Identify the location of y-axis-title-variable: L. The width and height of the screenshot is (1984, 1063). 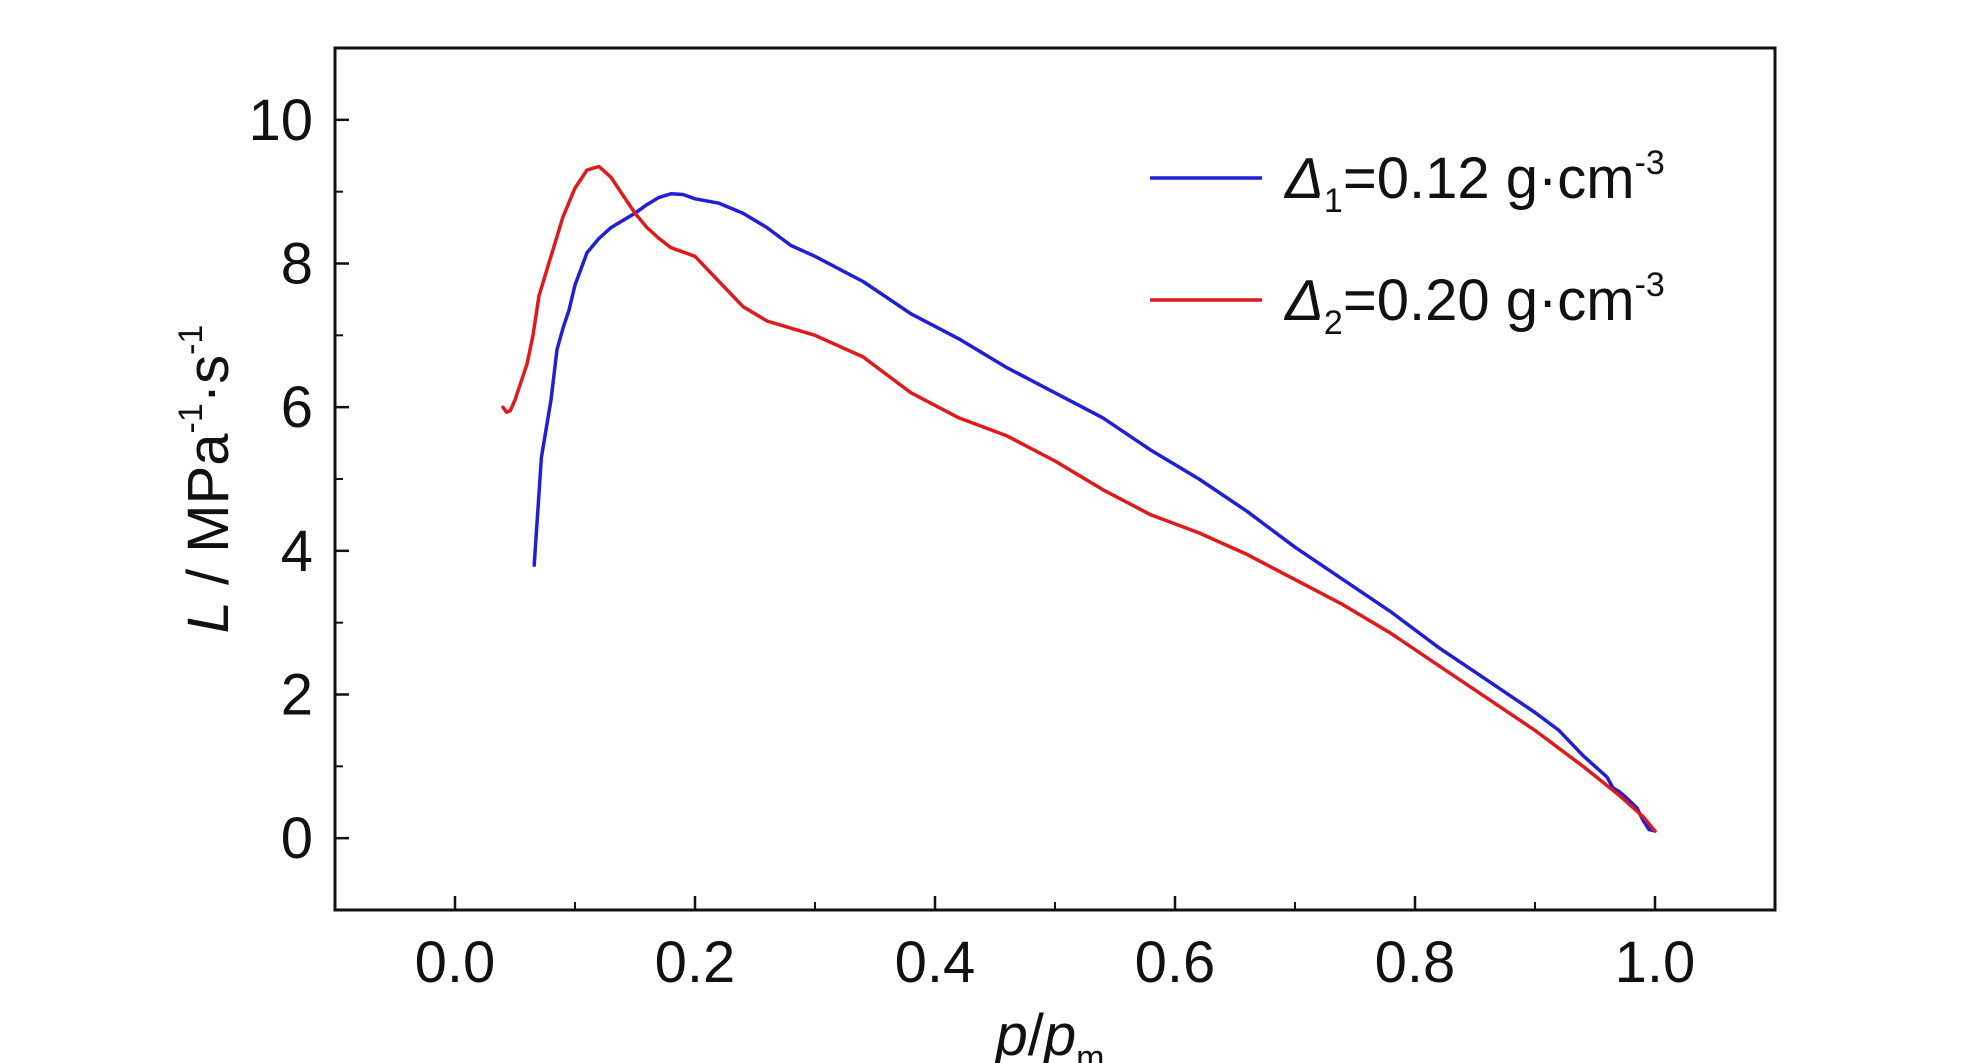
(208, 617).